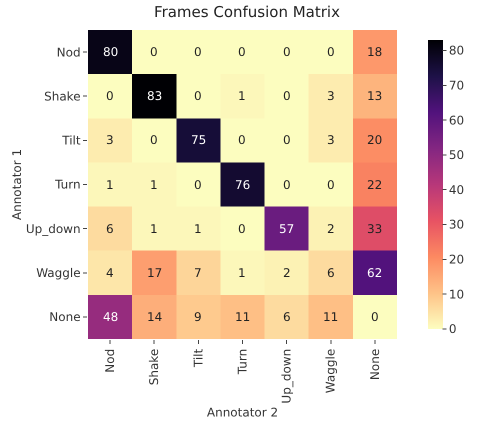 Image resolution: width=494 pixels, height=428 pixels. Describe the element at coordinates (110, 273) in the screenshot. I see `data-label: 4` at that location.